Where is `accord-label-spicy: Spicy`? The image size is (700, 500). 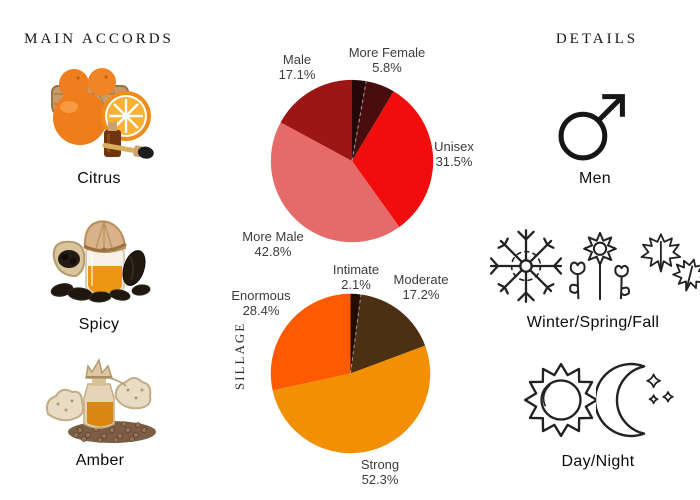
accord-label-spicy: Spicy is located at coordinates (99, 324).